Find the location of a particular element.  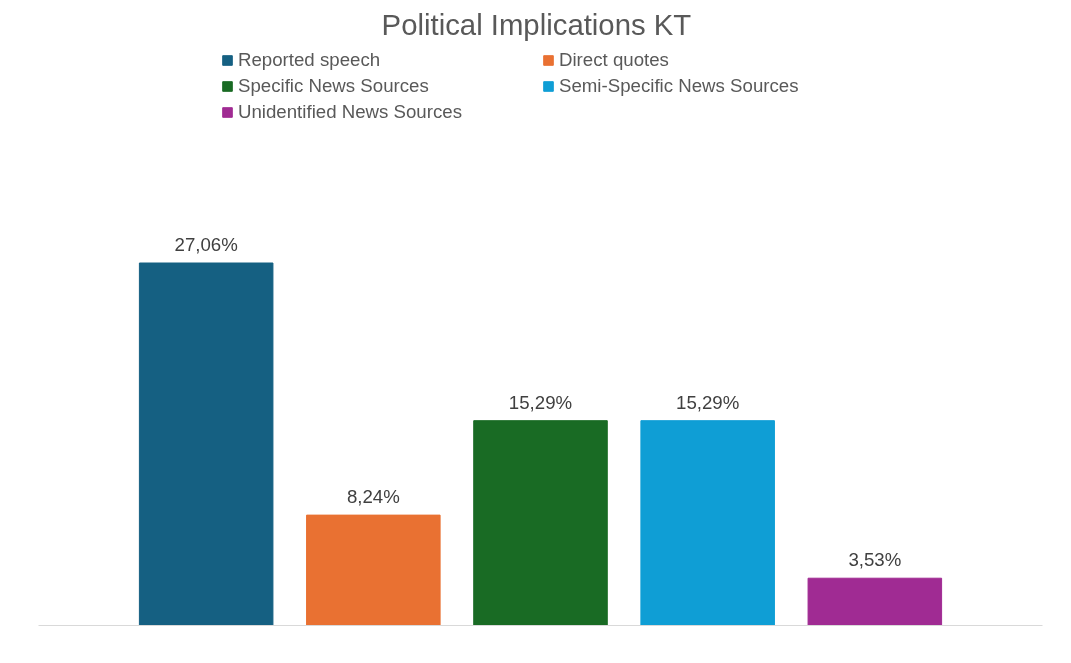

data-label: 3,53% is located at coordinates (875, 560).